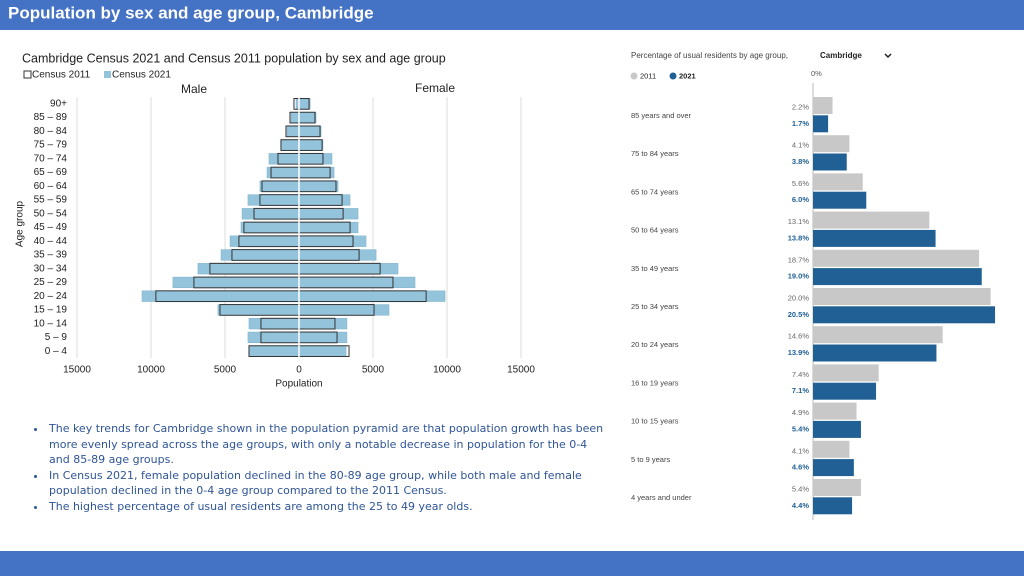  Describe the element at coordinates (799, 352) in the screenshot. I see `value-label: 13.9%` at that location.